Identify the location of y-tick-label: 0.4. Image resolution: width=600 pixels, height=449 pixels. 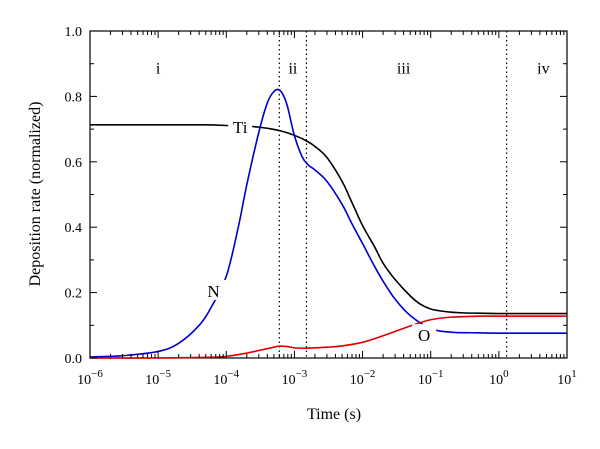
(74, 228).